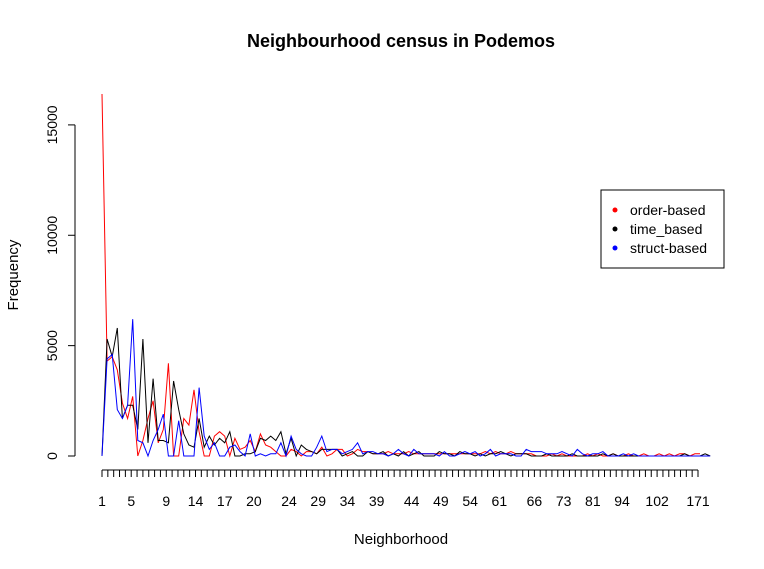 The image size is (764, 569). What do you see at coordinates (470, 501) in the screenshot?
I see `x-tick-label: 54` at bounding box center [470, 501].